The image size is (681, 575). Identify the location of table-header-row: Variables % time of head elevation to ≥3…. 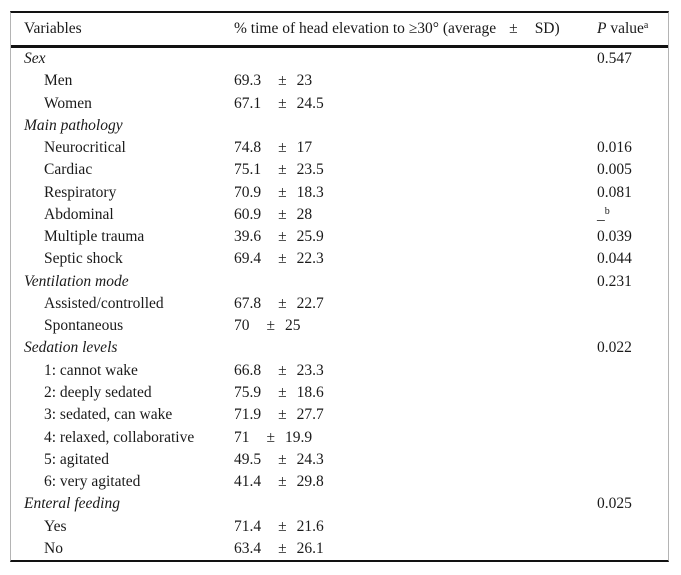
(339, 30).